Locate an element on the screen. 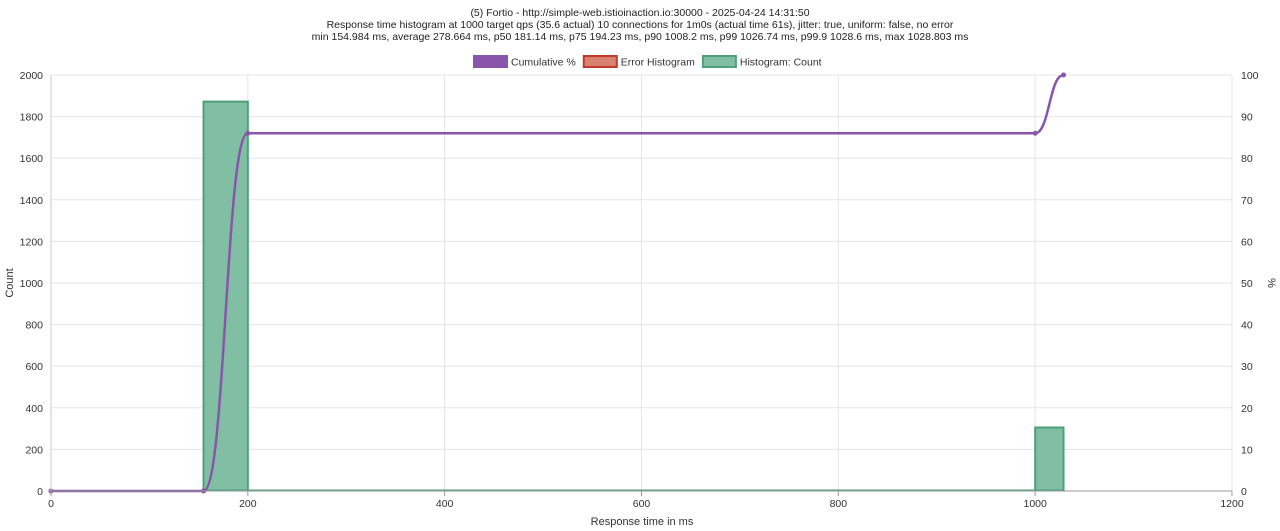 The image size is (1280, 531). y2-tick-label: 70 is located at coordinates (1247, 201).